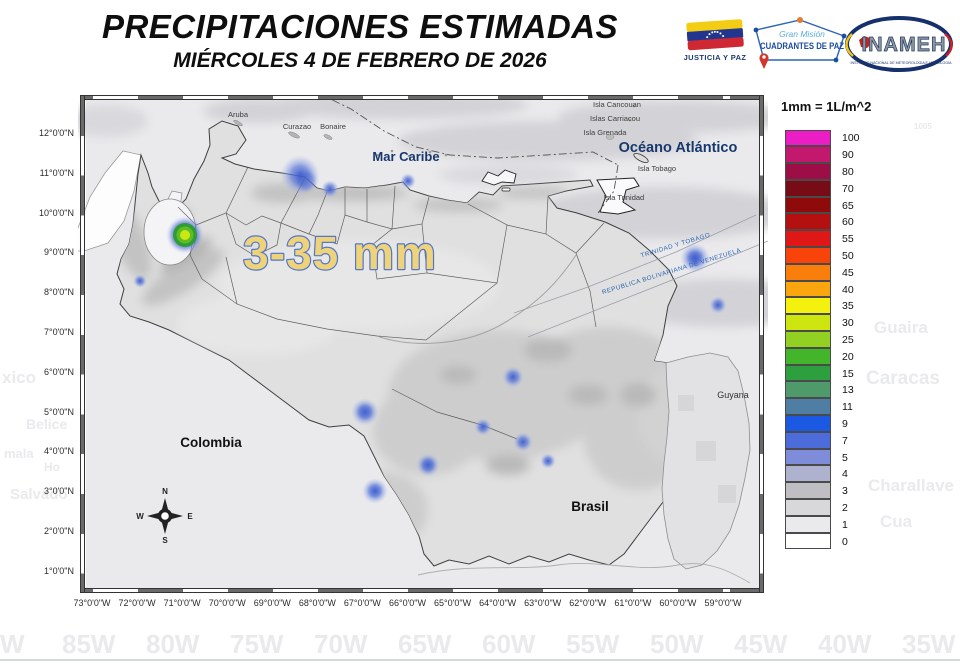 The width and height of the screenshot is (960, 666). What do you see at coordinates (297, 126) in the screenshot?
I see `map-label-curazao: Curazao` at bounding box center [297, 126].